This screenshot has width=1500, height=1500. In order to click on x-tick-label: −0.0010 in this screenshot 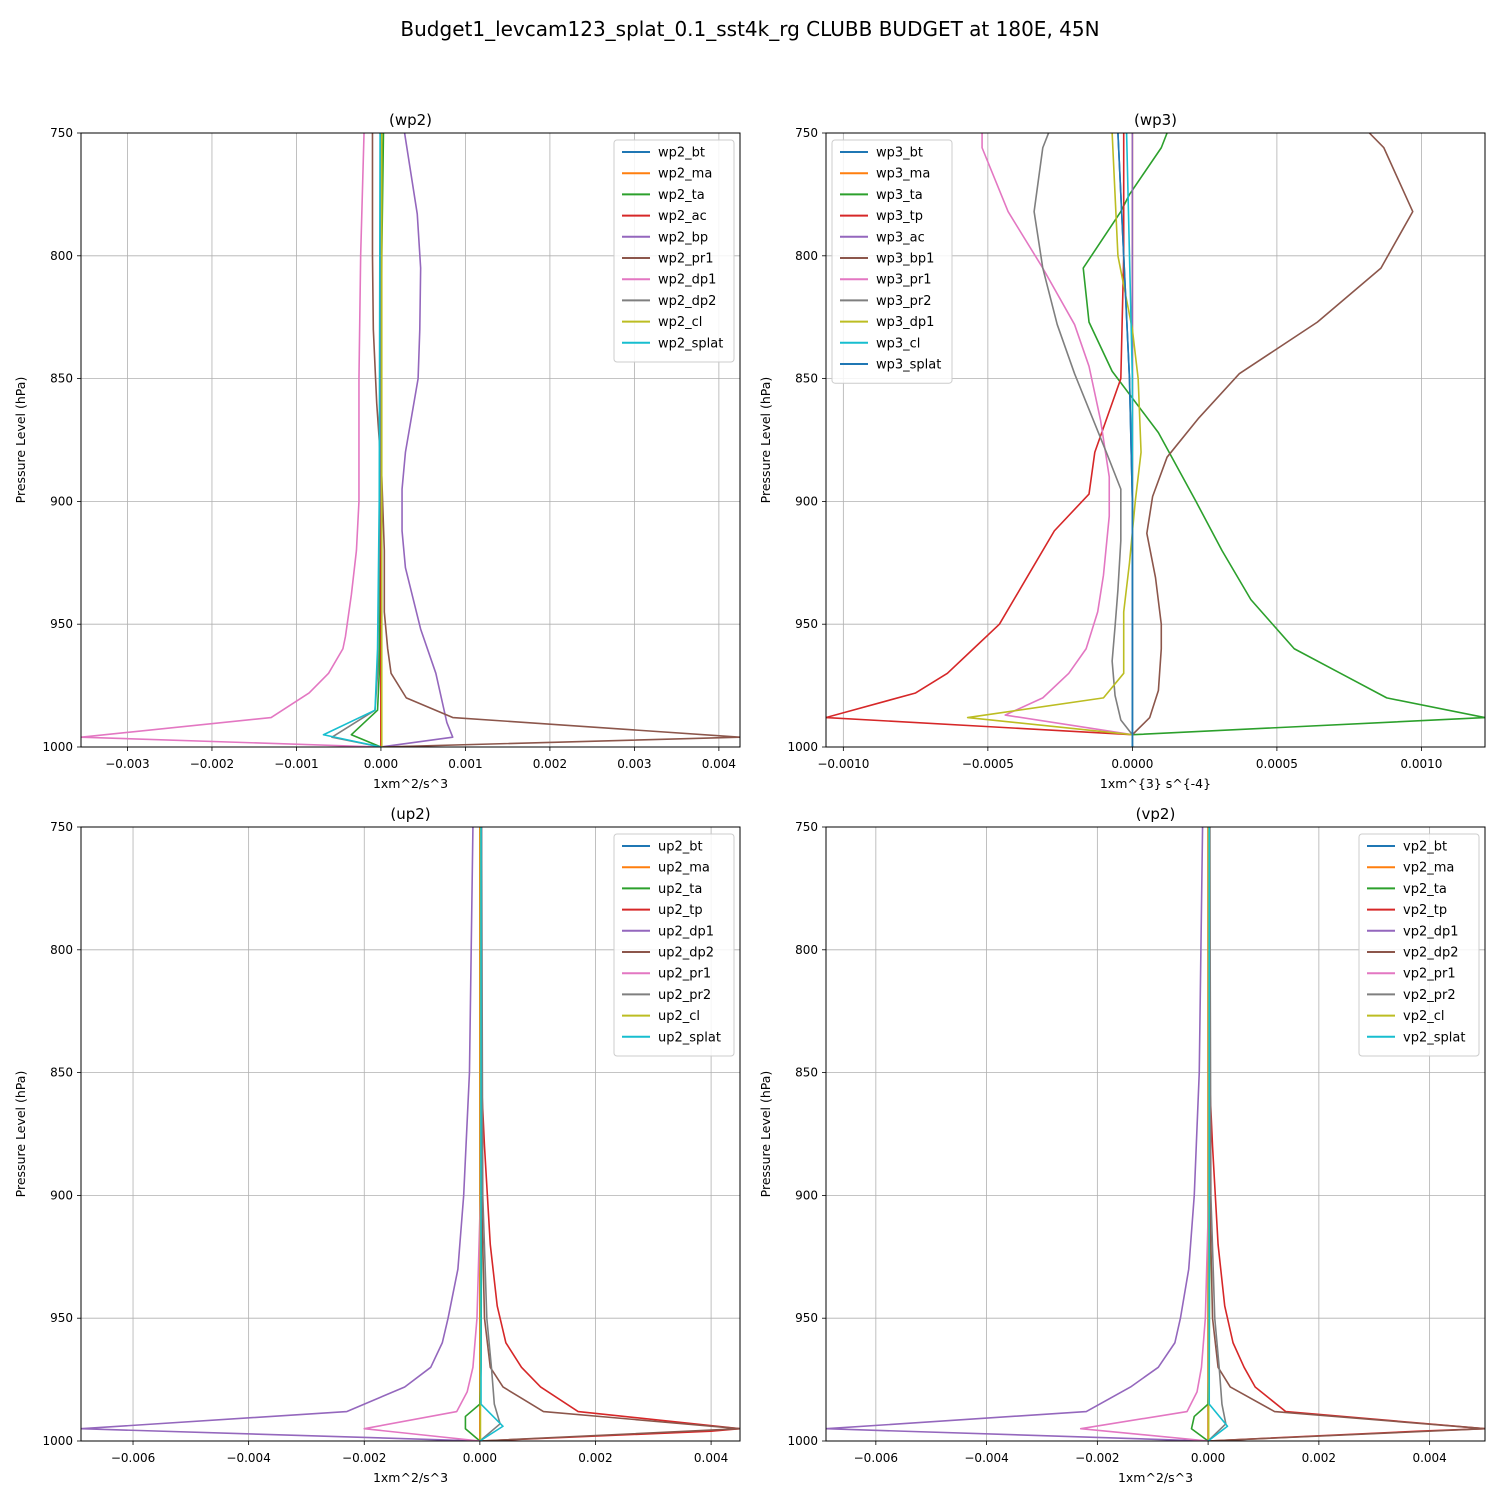, I will do `click(843, 764)`.